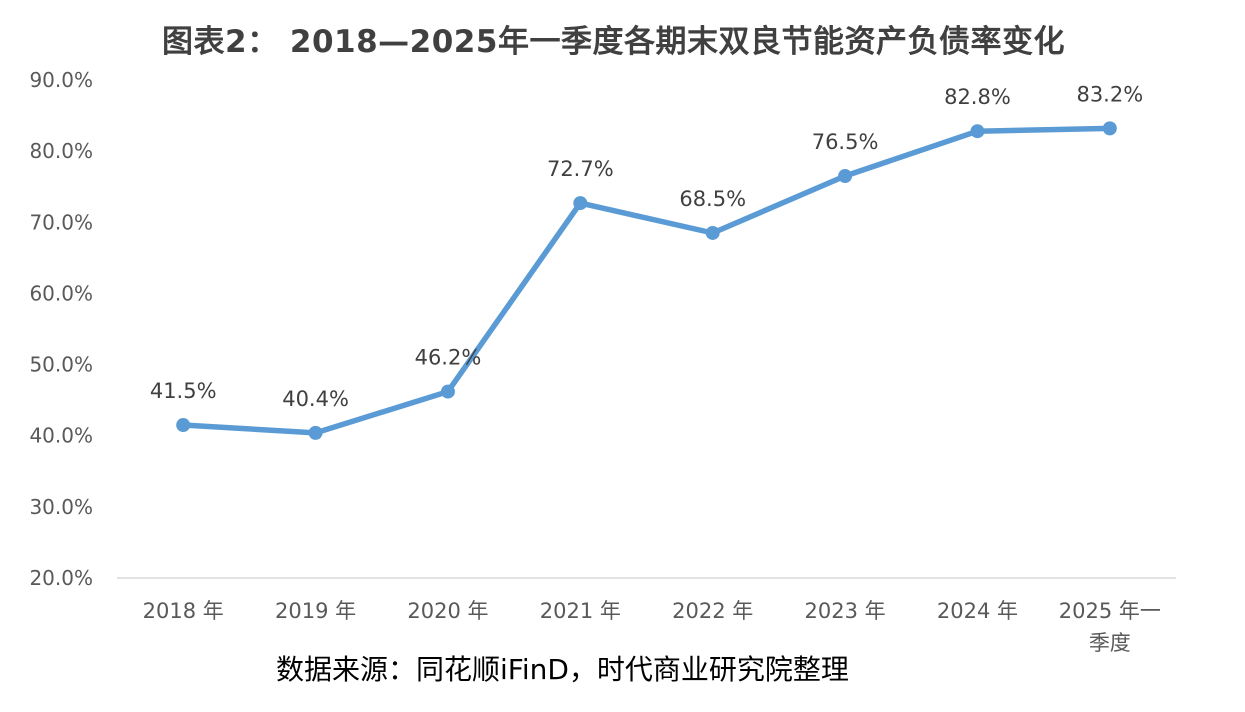 The height and width of the screenshot is (712, 1245). What do you see at coordinates (1110, 643) in the screenshot?
I see `x-tick-label: 季度` at bounding box center [1110, 643].